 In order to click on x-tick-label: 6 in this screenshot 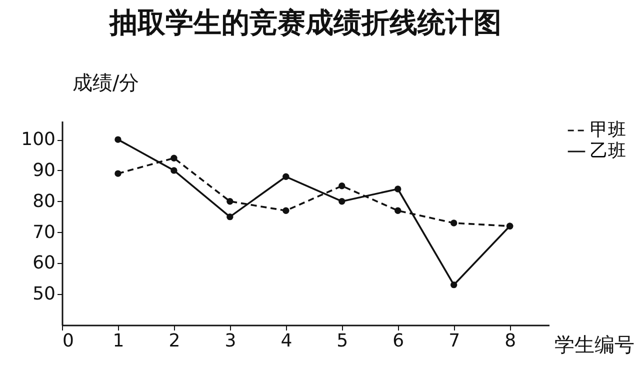, I will do `click(398, 341)`.